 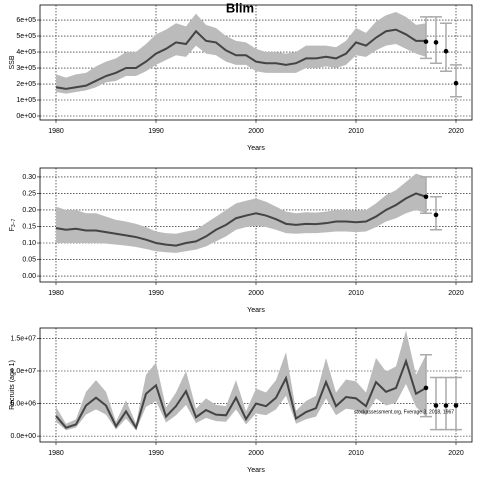 I want to click on y-tick-label: 5e+05, so click(x=26, y=36).